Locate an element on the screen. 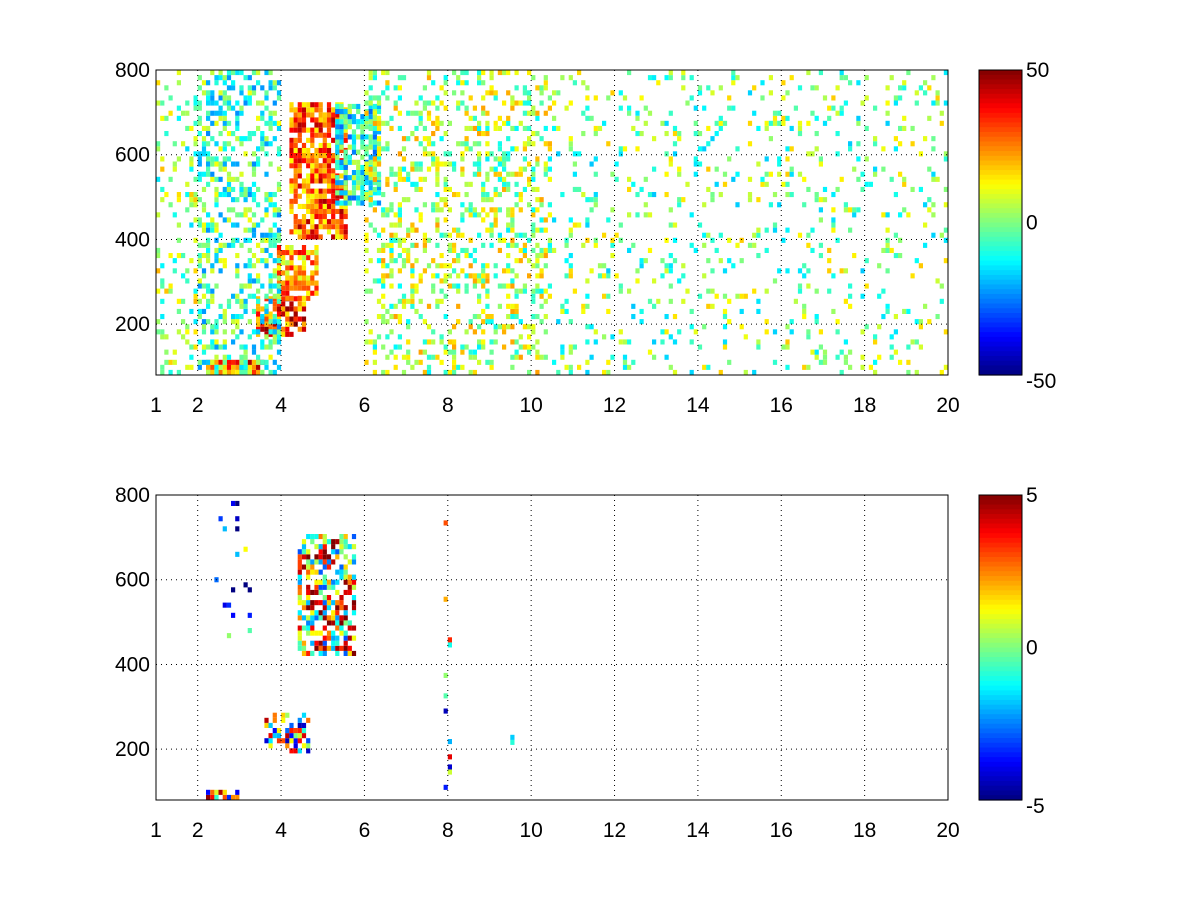  x-tick-label: 1 is located at coordinates (156, 830).